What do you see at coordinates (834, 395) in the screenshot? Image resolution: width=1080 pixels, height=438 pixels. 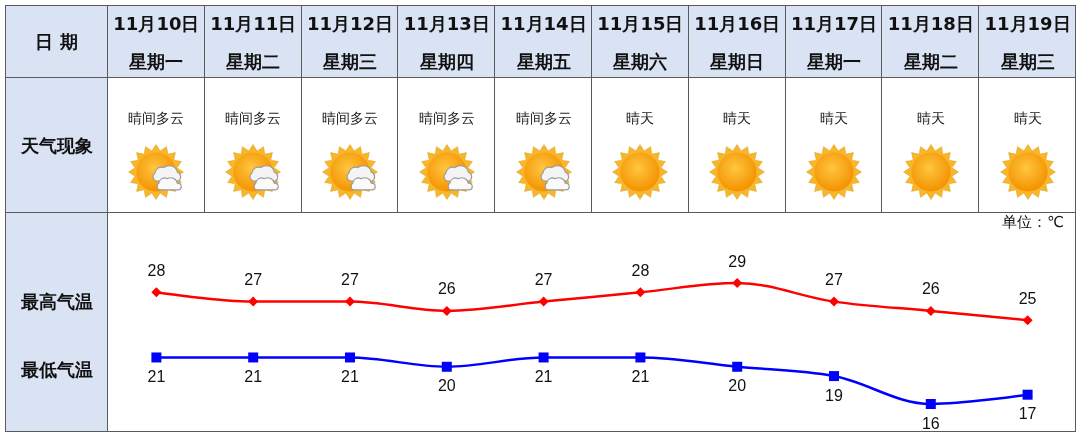 I see `data-label: 19` at bounding box center [834, 395].